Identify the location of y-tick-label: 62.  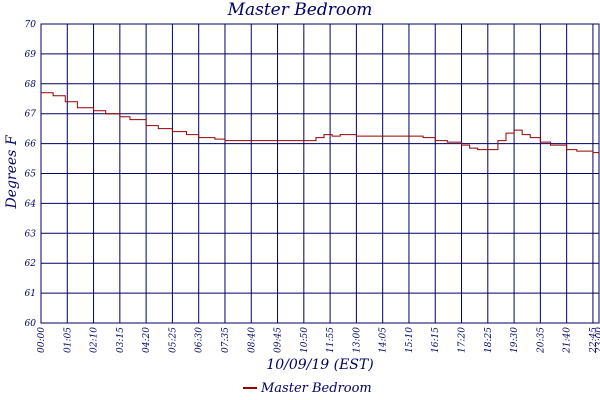
(31, 264).